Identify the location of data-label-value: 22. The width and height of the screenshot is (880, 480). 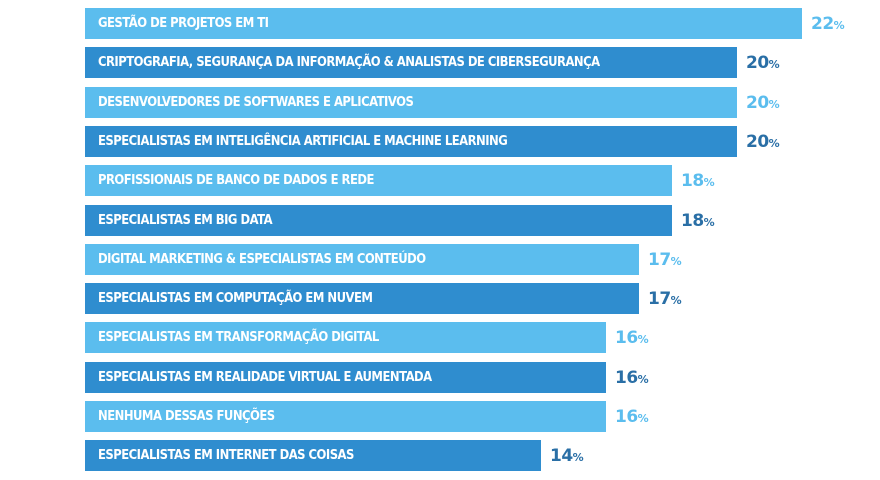
(822, 24).